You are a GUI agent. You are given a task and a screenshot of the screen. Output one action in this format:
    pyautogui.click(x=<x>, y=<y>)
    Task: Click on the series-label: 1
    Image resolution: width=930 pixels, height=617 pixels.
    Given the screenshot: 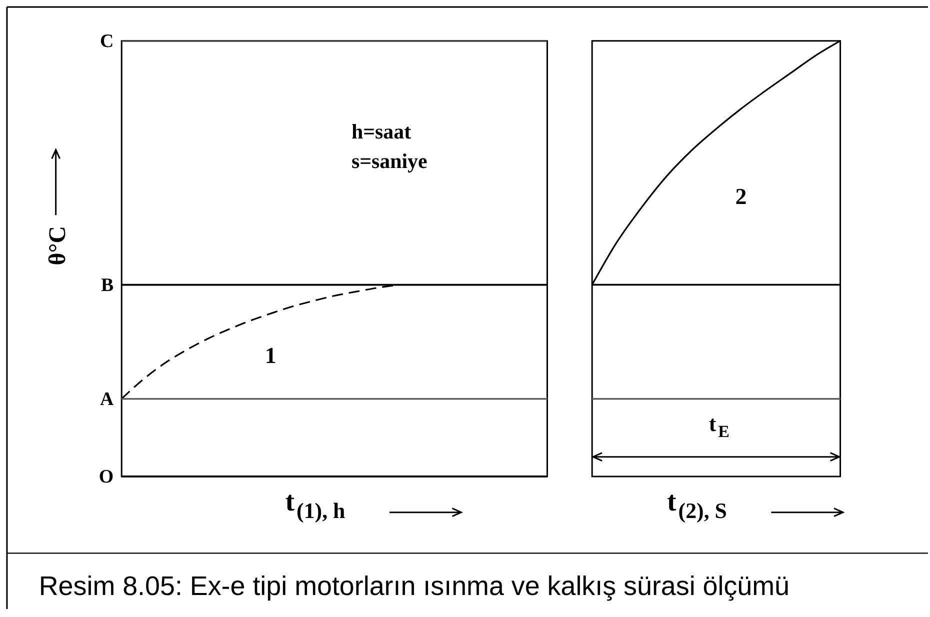 What is the action you would take?
    pyautogui.click(x=270, y=355)
    